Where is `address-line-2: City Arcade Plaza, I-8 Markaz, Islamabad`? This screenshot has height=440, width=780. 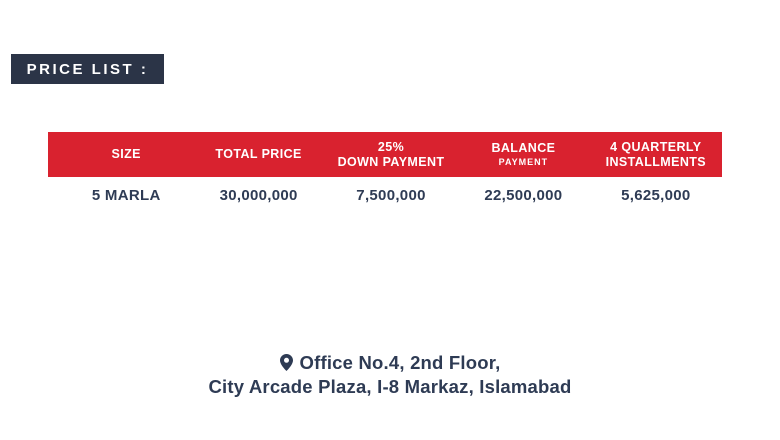
address-line-2: City Arcade Plaza, I-8 Markaz, Islamabad is located at coordinates (390, 386).